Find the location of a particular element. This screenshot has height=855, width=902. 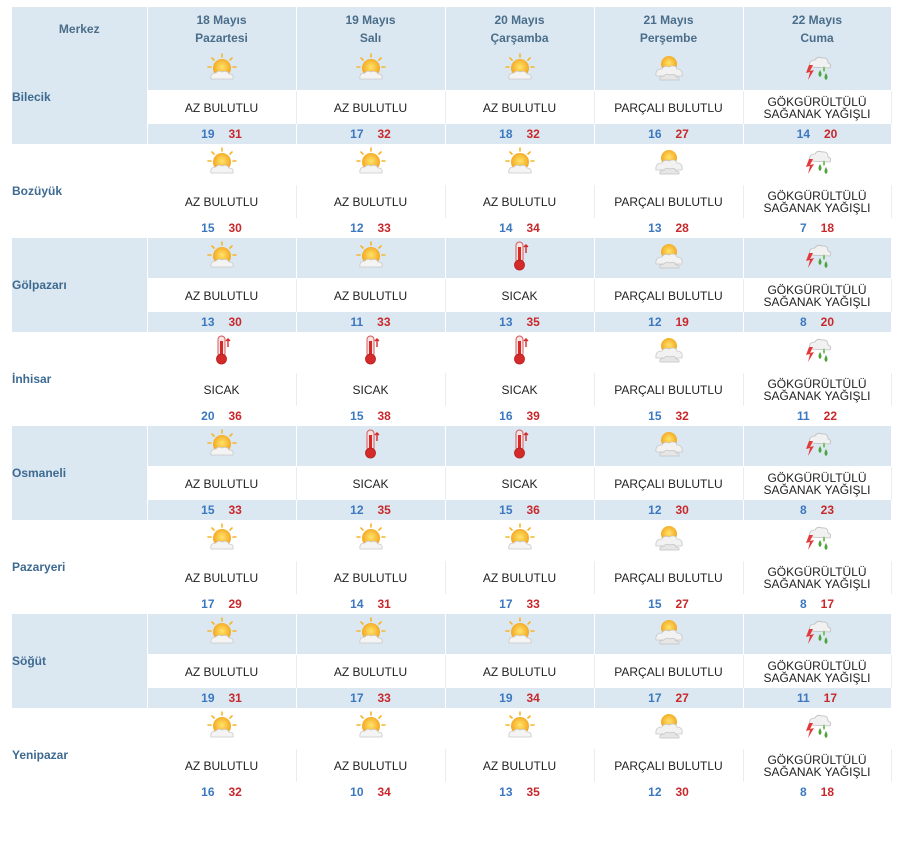

temperature-cell: 13 30 is located at coordinates (222, 322).